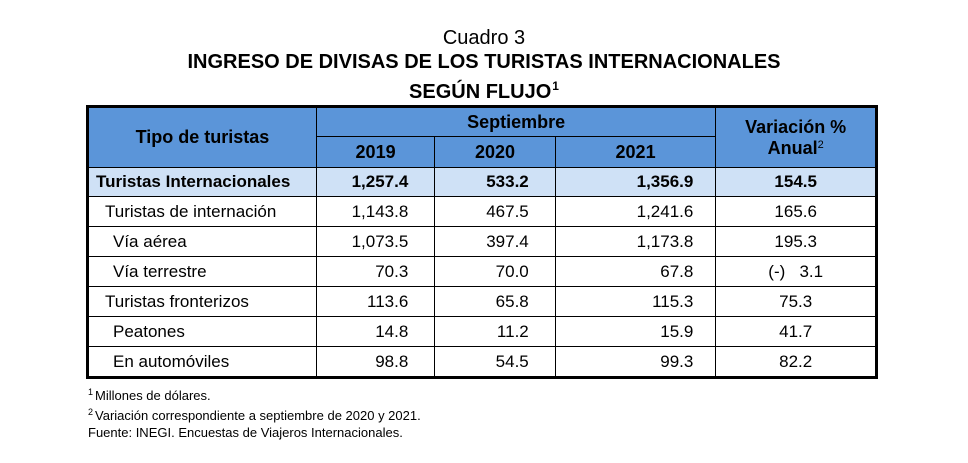 The height and width of the screenshot is (463, 968). What do you see at coordinates (375, 152) in the screenshot?
I see `header-year-2019: 2019` at bounding box center [375, 152].